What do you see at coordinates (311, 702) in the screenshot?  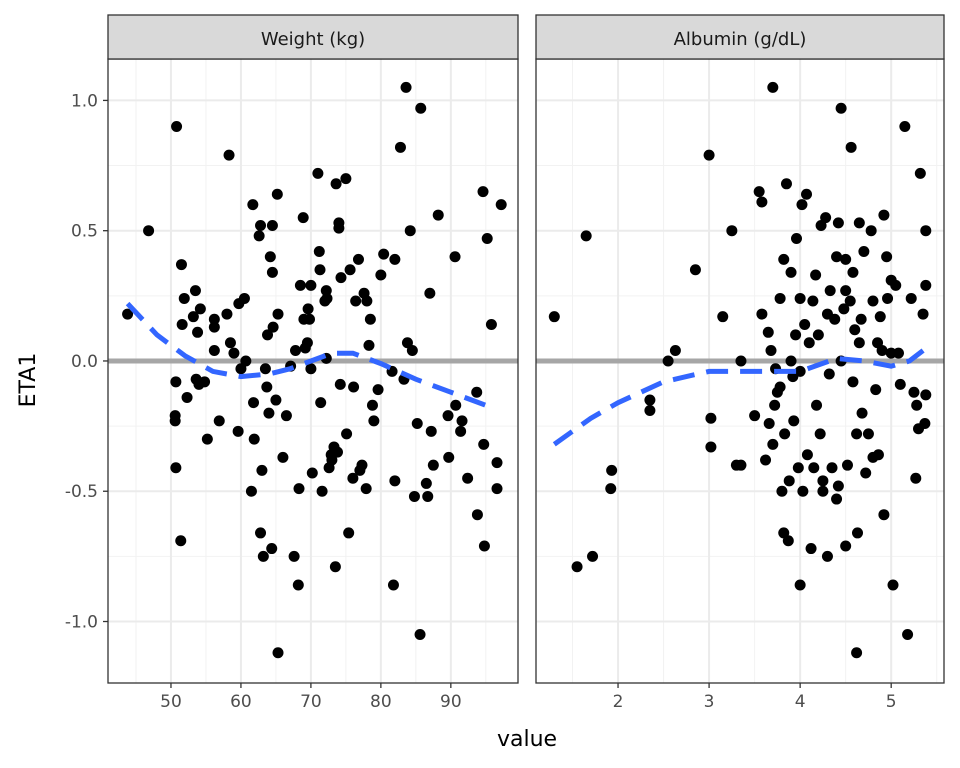 I see `x-tick-label: 70` at bounding box center [311, 702].